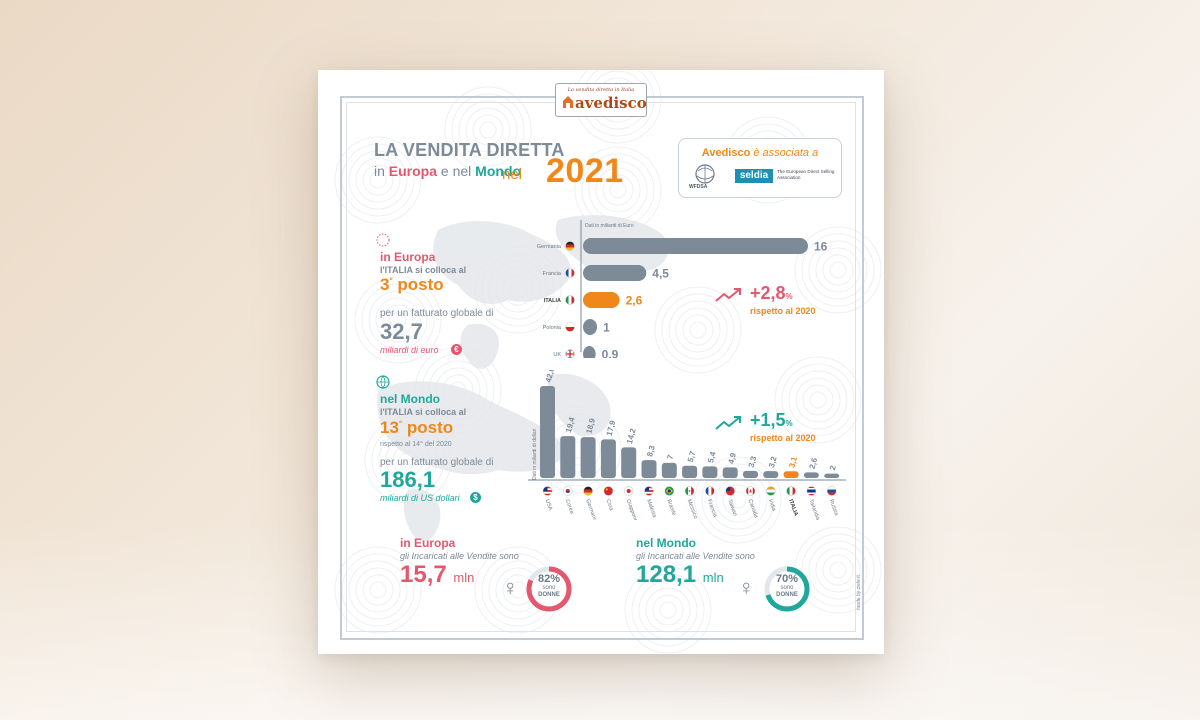  What do you see at coordinates (610, 353) in the screenshot?
I see `eu-value-label: 0,9` at bounding box center [610, 353].